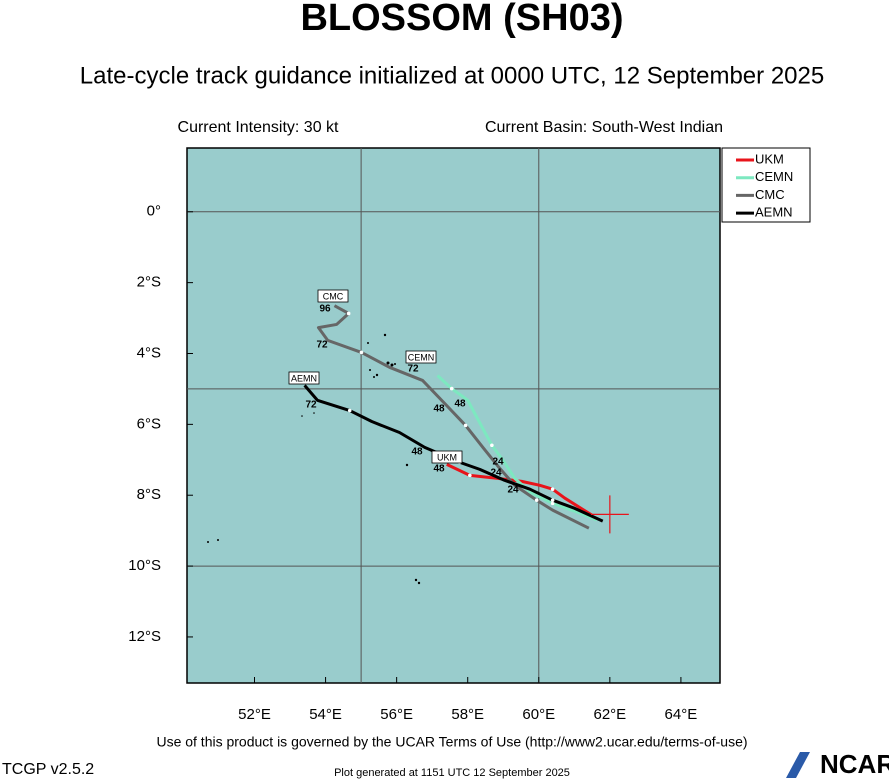  Describe the element at coordinates (467, 714) in the screenshot. I see `x-tick-label: 58°E` at that location.